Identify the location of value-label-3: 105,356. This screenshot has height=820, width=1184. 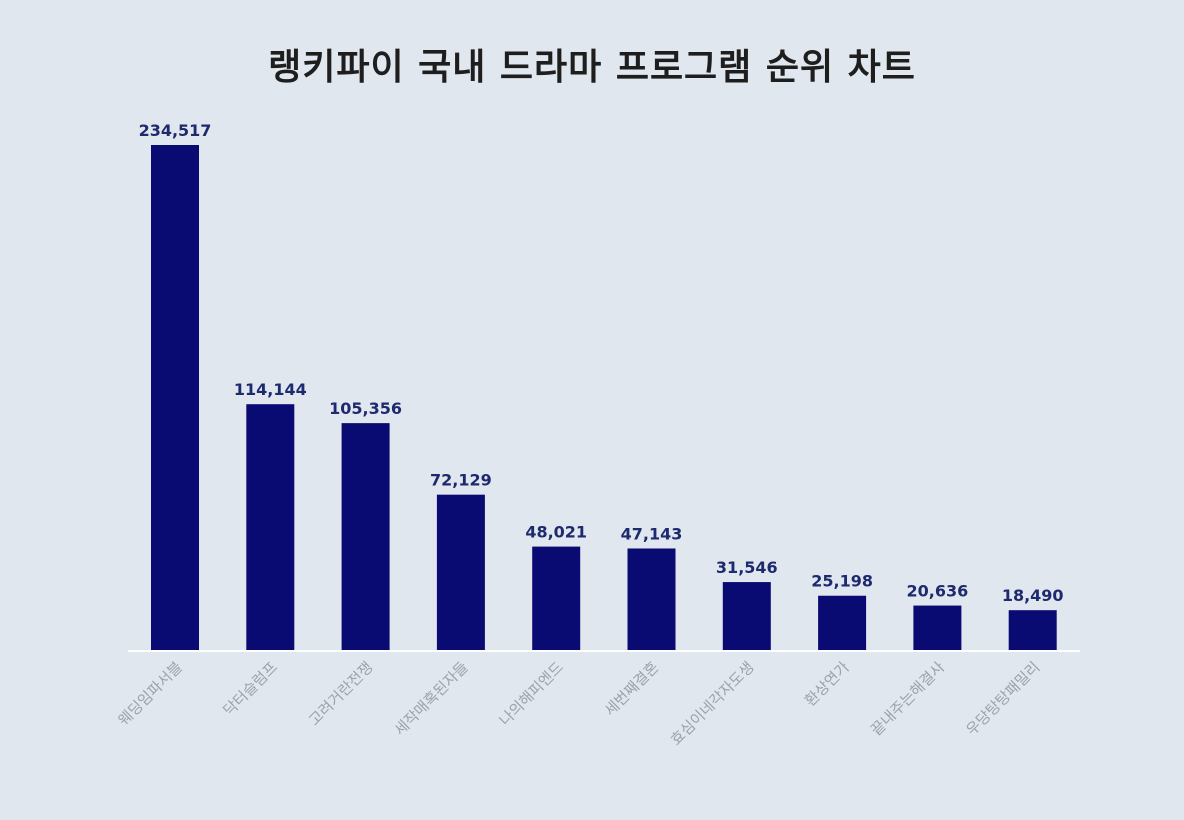
(365, 408).